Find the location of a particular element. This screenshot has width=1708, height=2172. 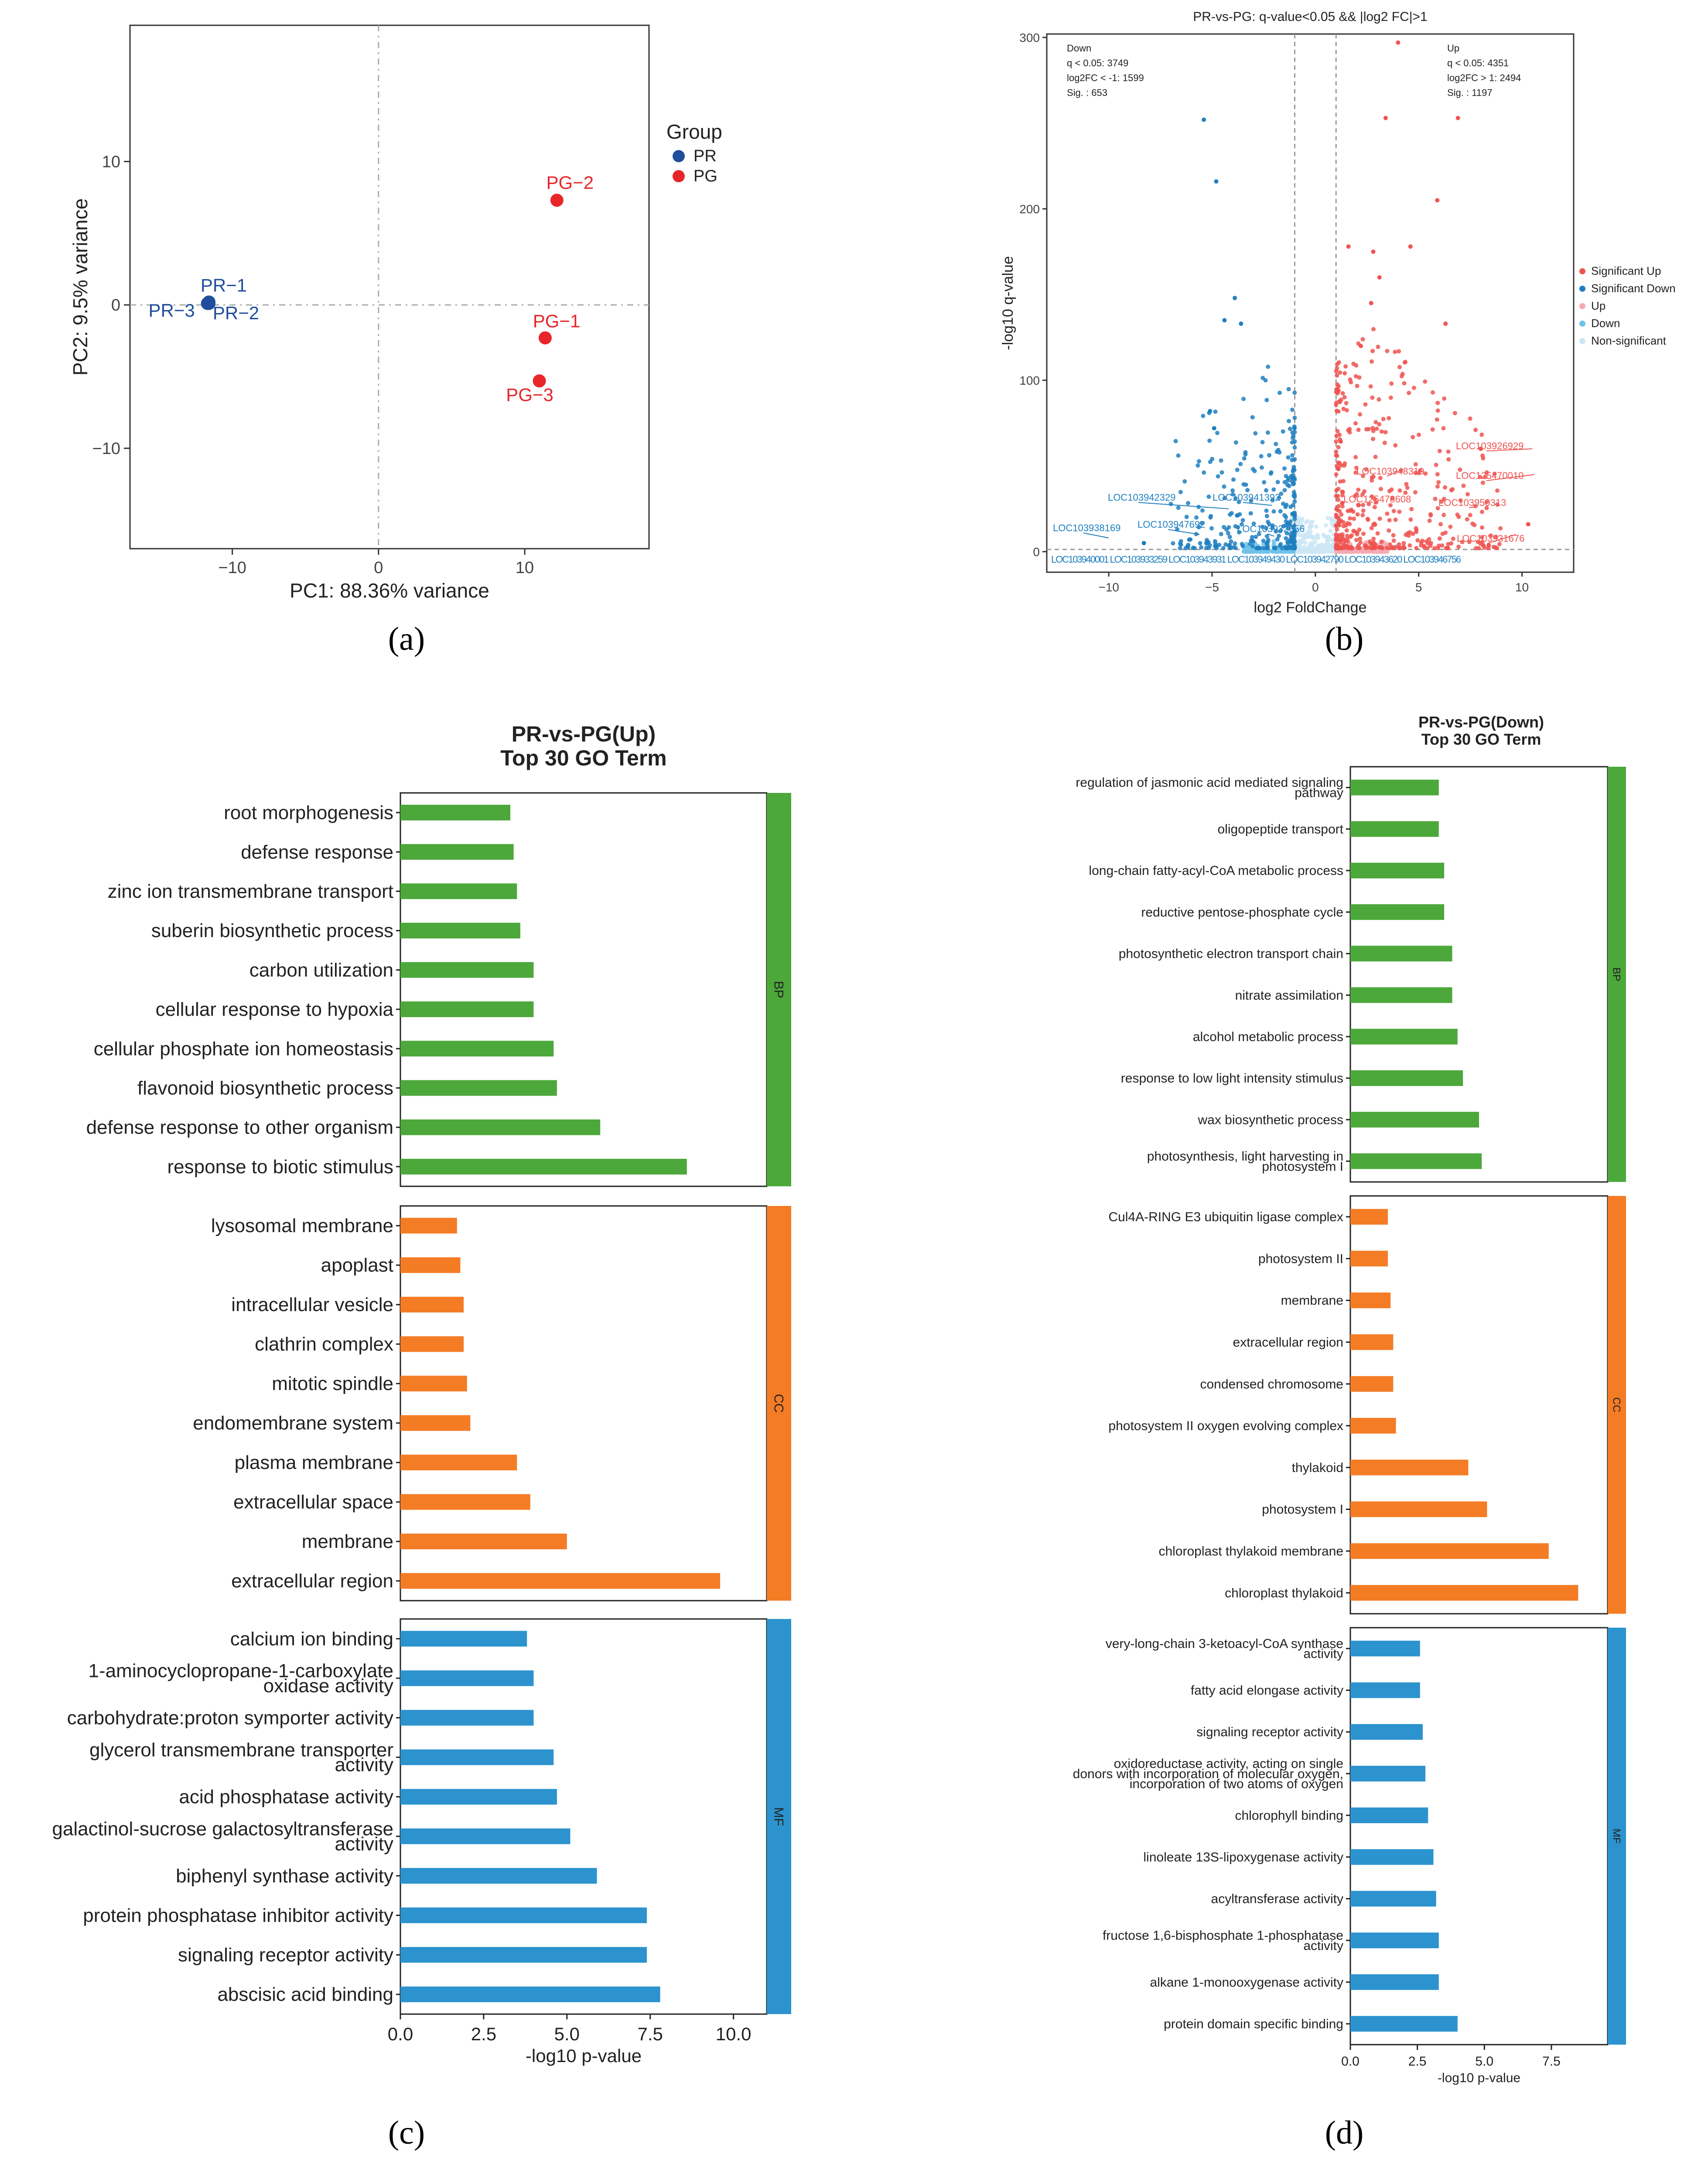

category-label: root morphogenesis is located at coordinates (308, 813).